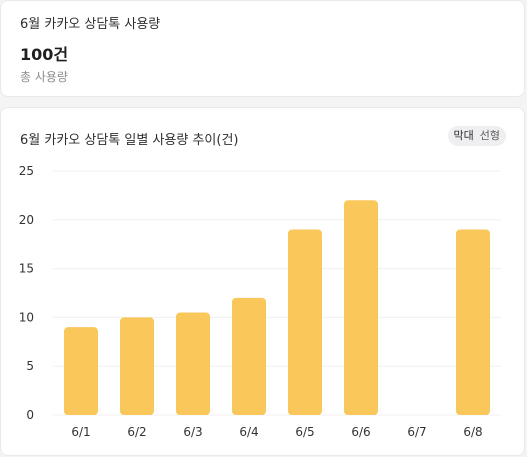 This screenshot has height=457, width=527. What do you see at coordinates (30, 415) in the screenshot?
I see `y-tick-label: 0` at bounding box center [30, 415].